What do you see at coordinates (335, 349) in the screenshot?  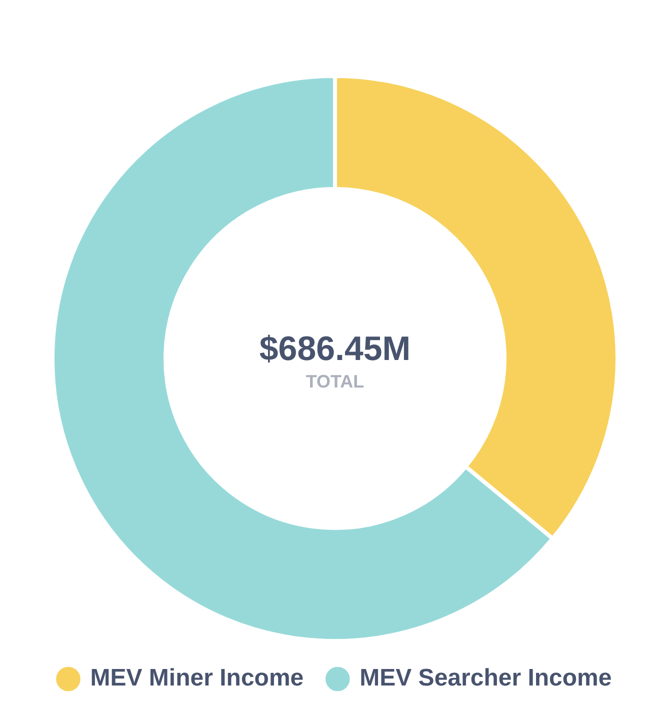 I see `text: $686.45M` at bounding box center [335, 349].